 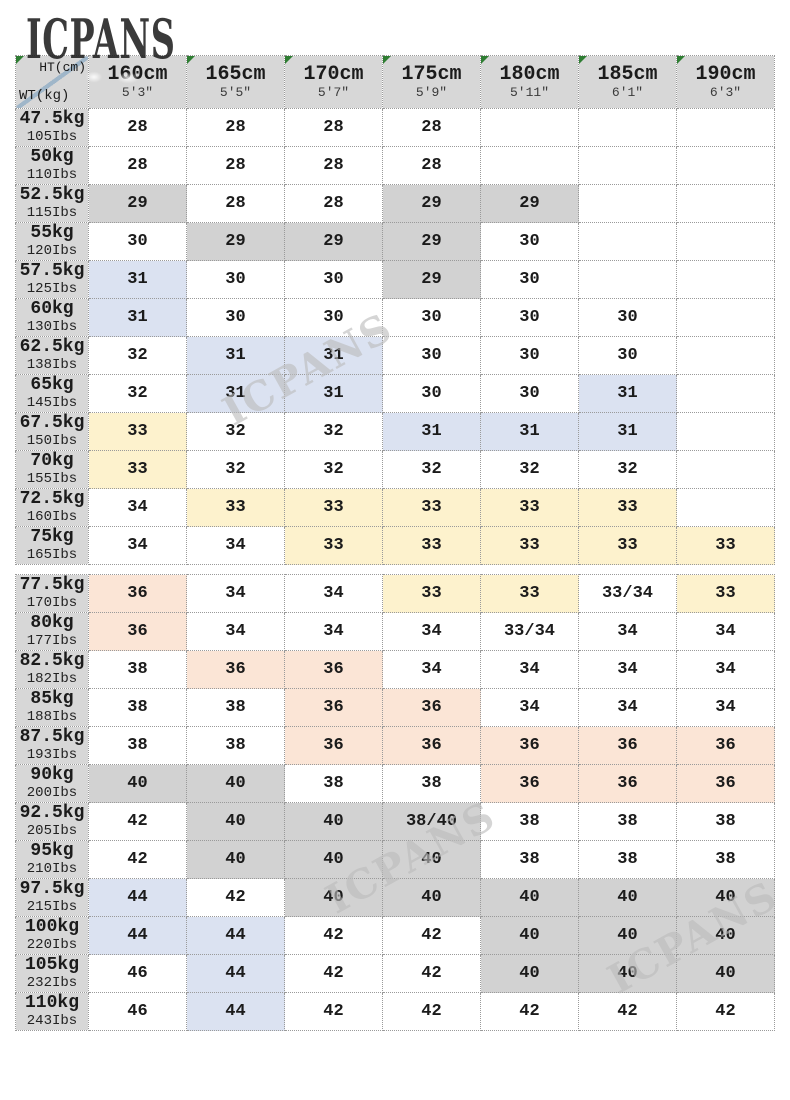 I want to click on weight-lbs-label: 125Ibs, so click(x=52, y=288).